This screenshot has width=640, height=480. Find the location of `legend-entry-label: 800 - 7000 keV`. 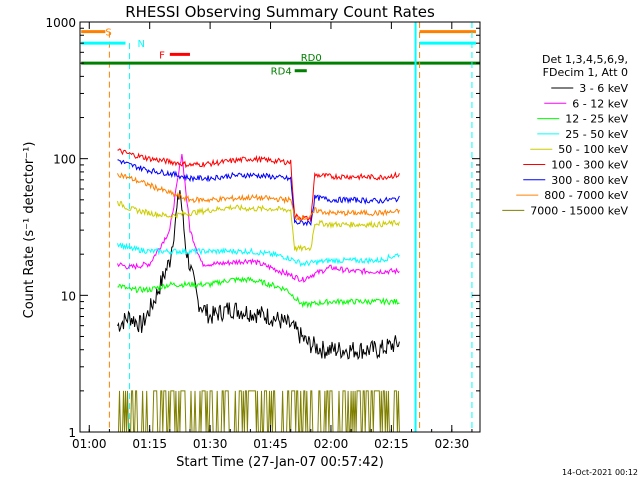

legend-entry-label: 800 - 7000 keV is located at coordinates (586, 195).